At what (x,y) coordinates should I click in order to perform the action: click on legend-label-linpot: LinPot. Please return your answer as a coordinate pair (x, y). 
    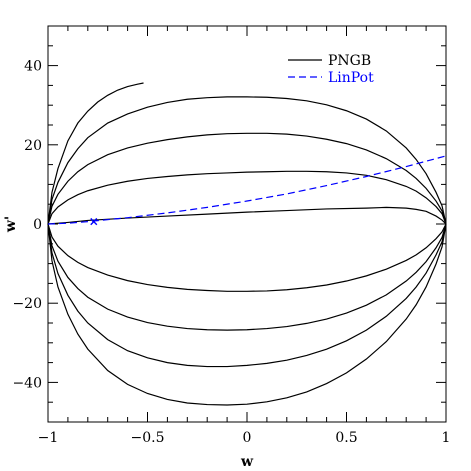
    Looking at the image, I should click on (351, 78).